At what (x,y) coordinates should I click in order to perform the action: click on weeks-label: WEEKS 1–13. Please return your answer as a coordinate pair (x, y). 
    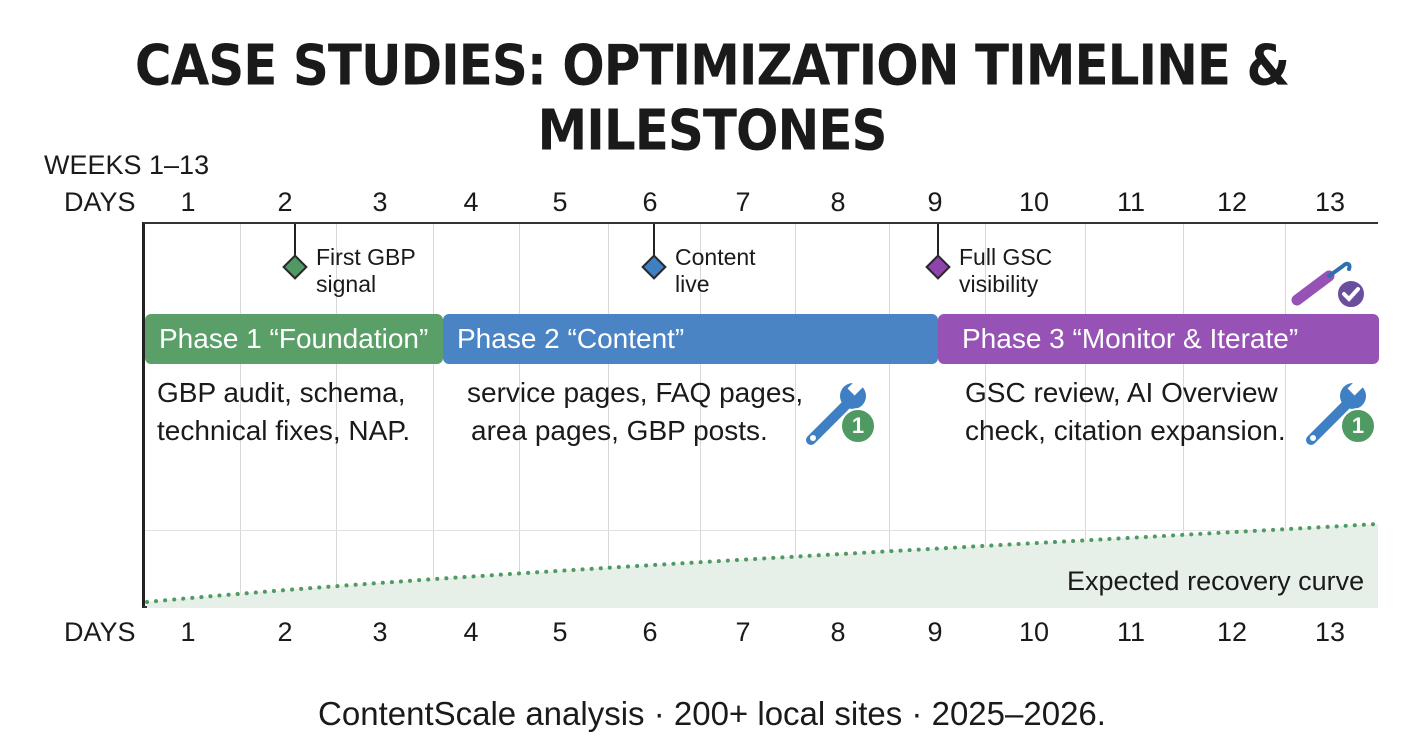
    Looking at the image, I should click on (127, 165).